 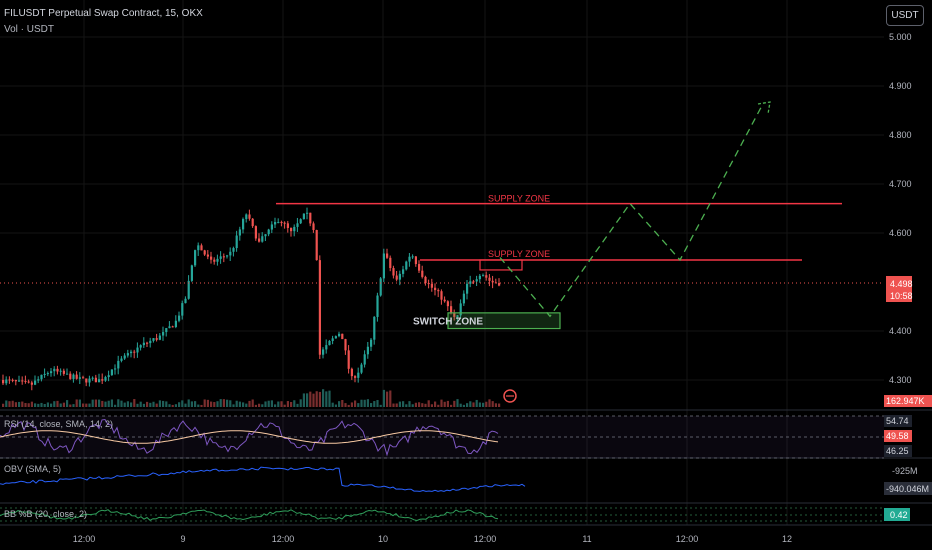 What do you see at coordinates (901, 296) in the screenshot?
I see `price-countdown: 10:58` at bounding box center [901, 296].